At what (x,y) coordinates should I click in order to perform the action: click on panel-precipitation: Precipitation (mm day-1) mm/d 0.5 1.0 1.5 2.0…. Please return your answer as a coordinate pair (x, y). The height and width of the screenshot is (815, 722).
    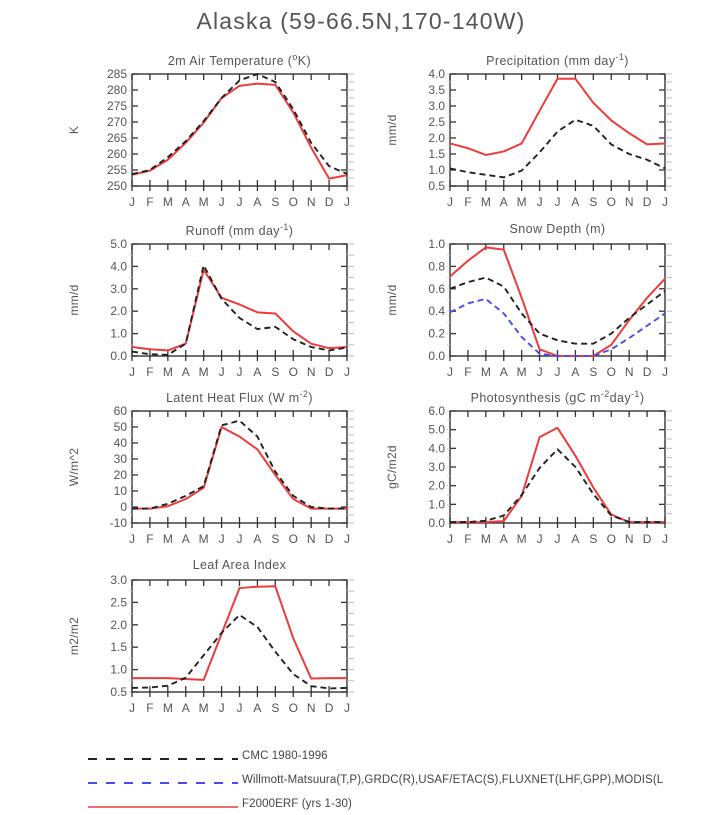
    Looking at the image, I should click on (534, 134).